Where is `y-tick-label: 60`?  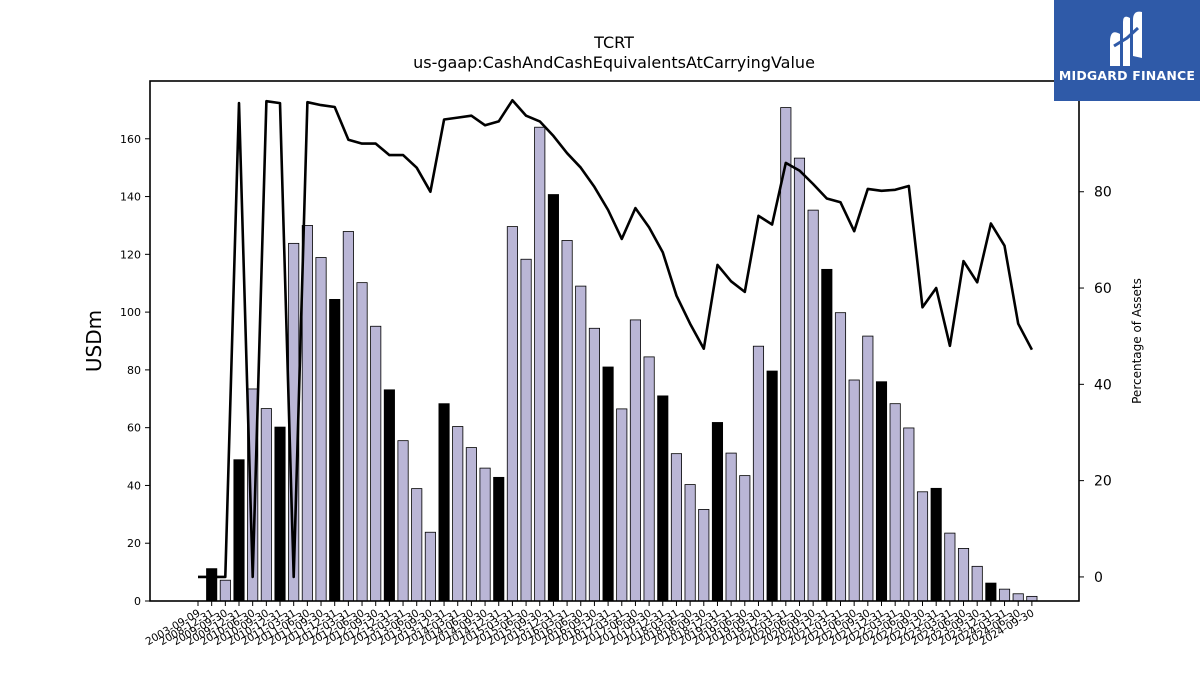 y-tick-label: 60 is located at coordinates (134, 428).